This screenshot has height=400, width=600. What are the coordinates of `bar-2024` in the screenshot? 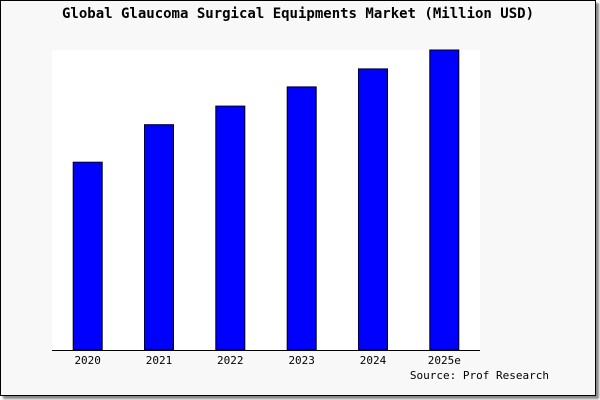 It's located at (373, 209).